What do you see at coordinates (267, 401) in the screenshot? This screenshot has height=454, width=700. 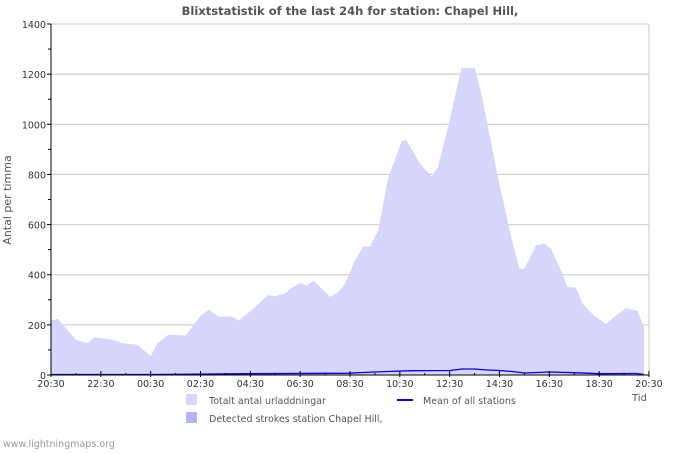 I see `legend-label-total: Totalt antal urladdningar` at bounding box center [267, 401].